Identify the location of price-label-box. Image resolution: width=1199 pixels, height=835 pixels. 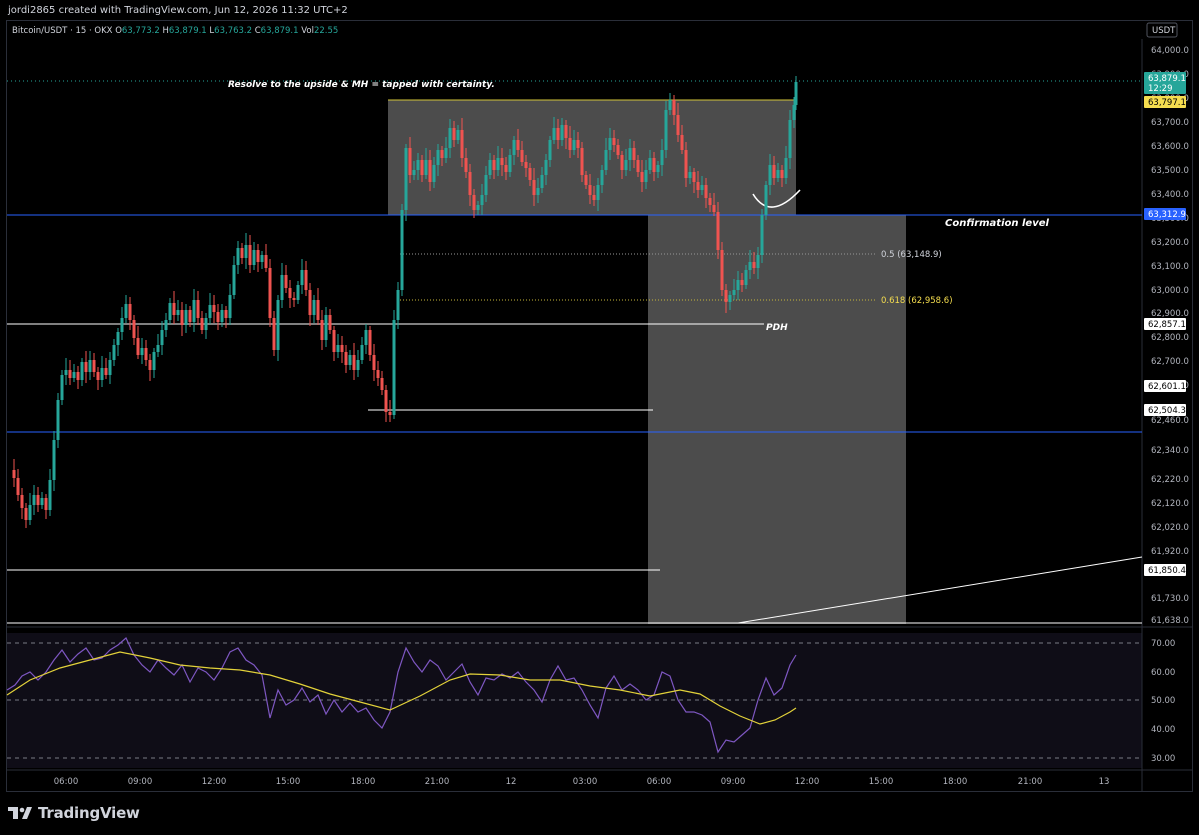
(1165, 83).